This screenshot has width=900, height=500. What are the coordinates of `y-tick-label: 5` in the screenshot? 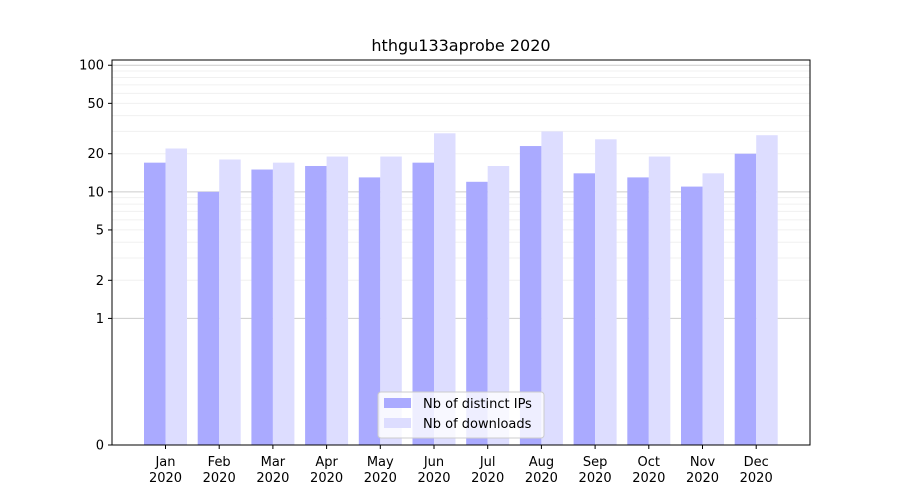 It's located at (100, 230).